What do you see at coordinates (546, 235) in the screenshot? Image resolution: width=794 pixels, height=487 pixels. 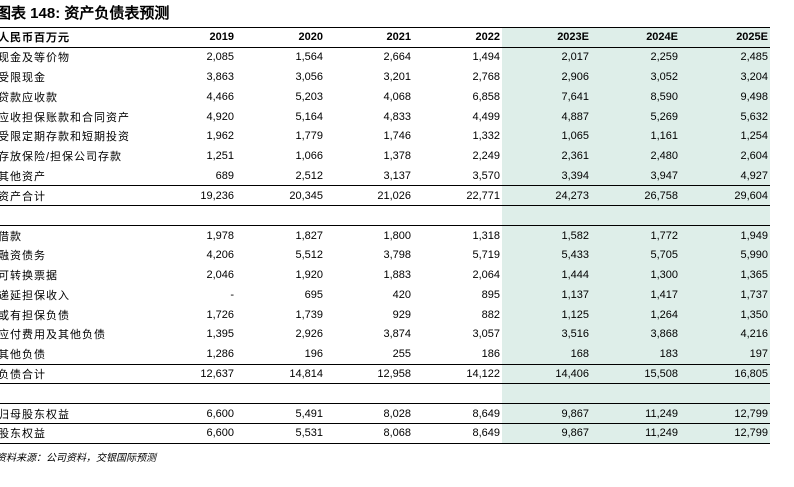 I see `value-cell: 1,582` at bounding box center [546, 235].